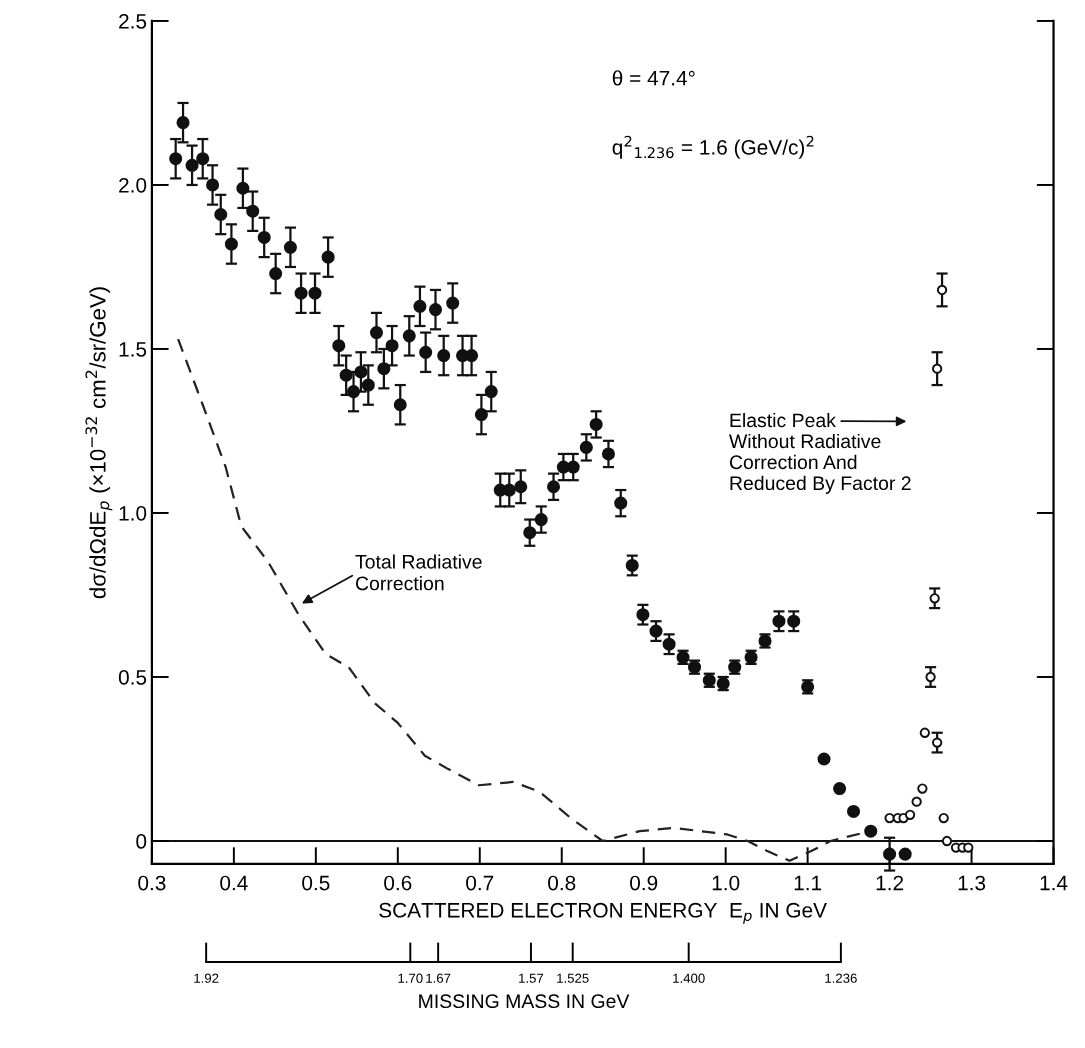  What do you see at coordinates (890, 883) in the screenshot?
I see `x-tick-label: 1.2` at bounding box center [890, 883].